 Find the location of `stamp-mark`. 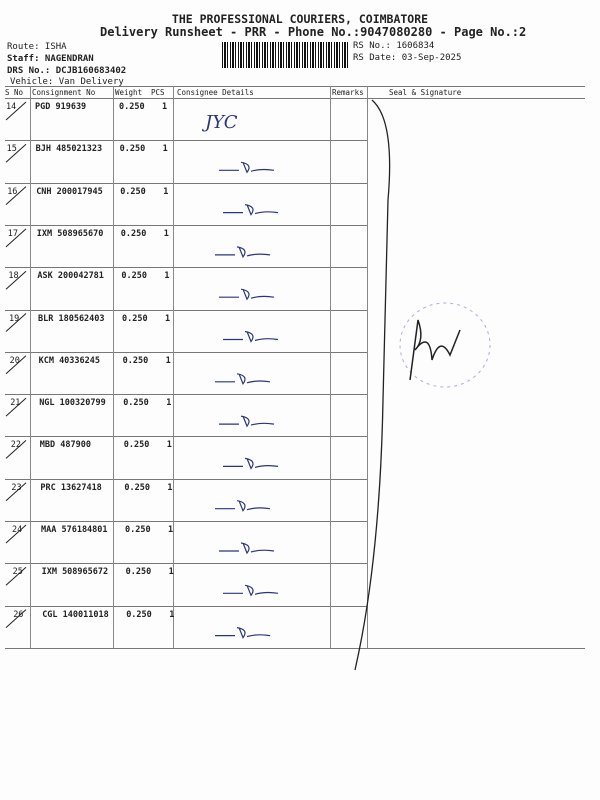

stamp-mark is located at coordinates (445, 345).